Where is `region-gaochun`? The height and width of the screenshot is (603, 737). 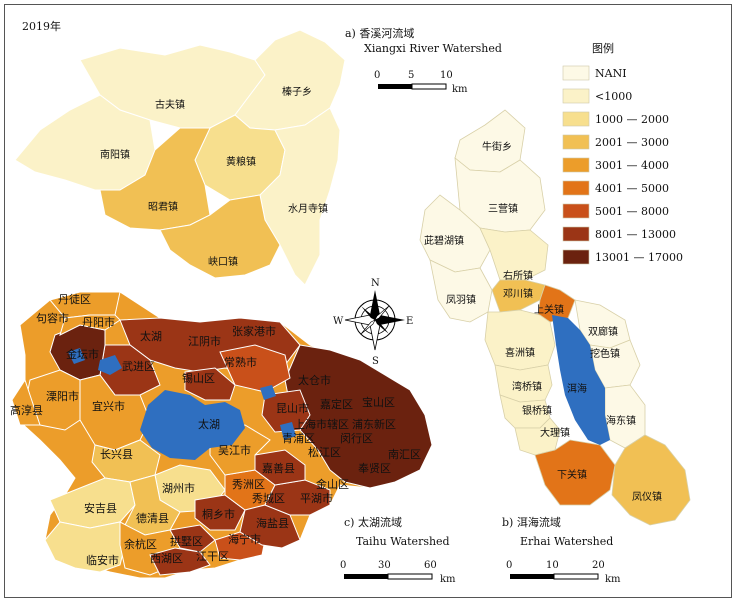 region-gaochun is located at coordinates (26, 402).